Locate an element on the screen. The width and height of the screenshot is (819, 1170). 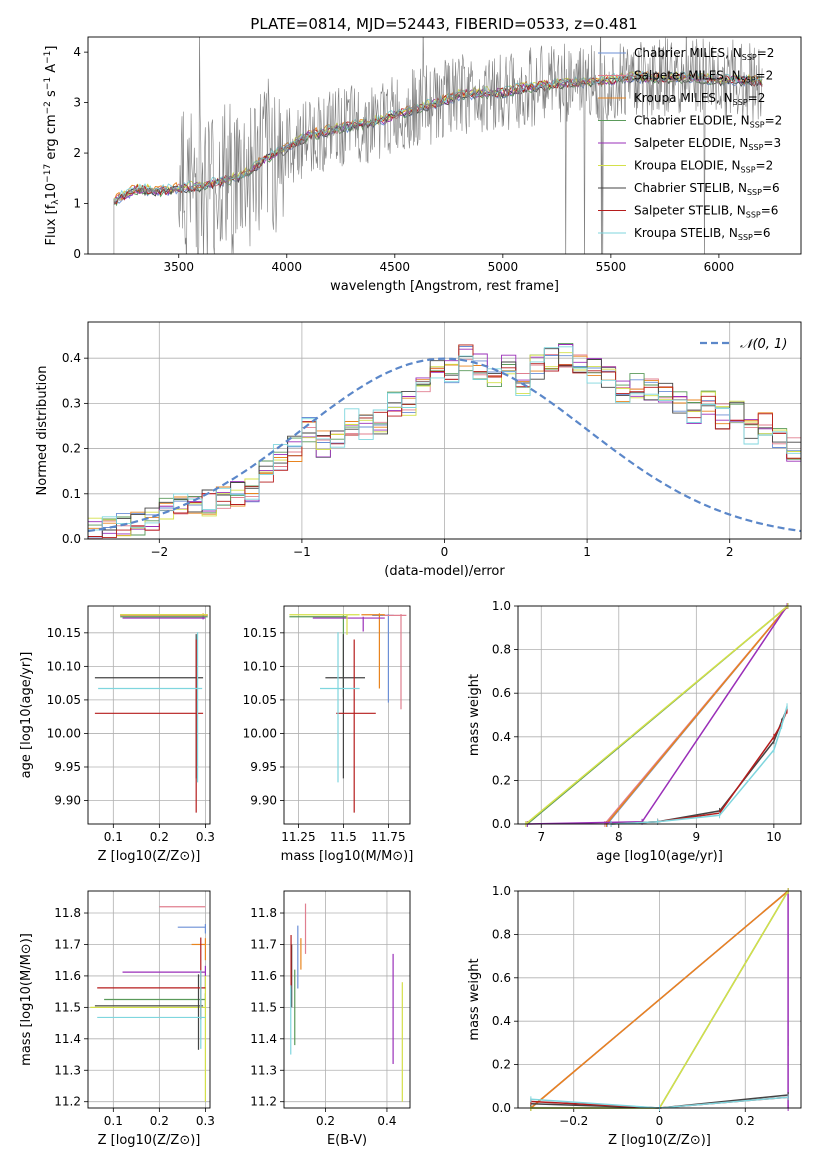
y-tick-label: 11.2 is located at coordinates (263, 1102).